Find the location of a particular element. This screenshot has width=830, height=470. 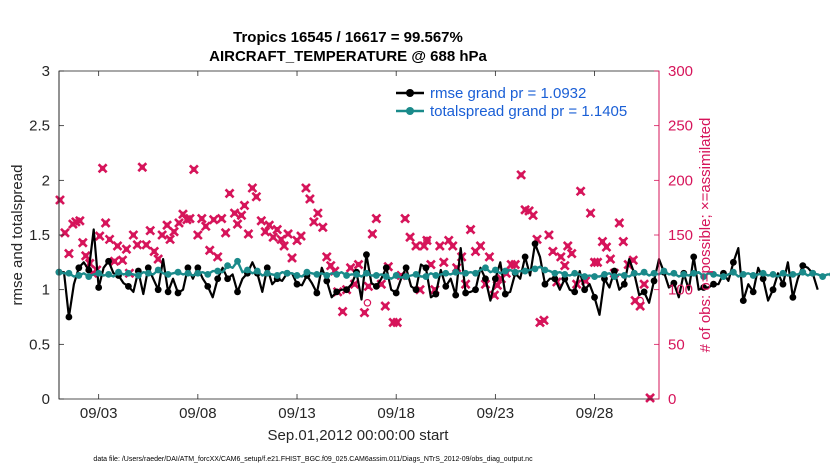

y-tick-label: 1 is located at coordinates (46, 290).